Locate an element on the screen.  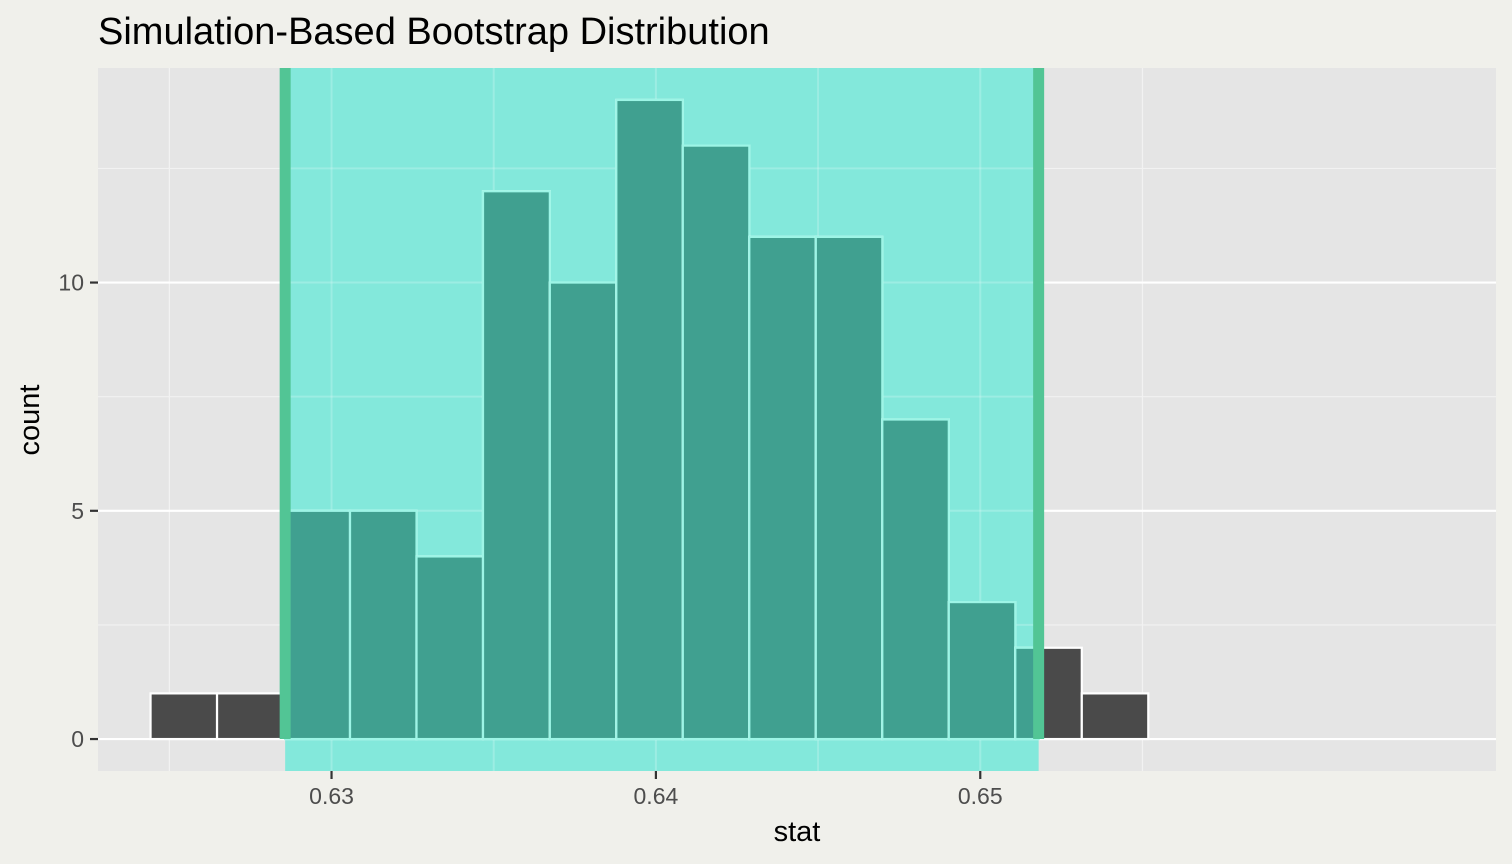
x-axis-title: stat is located at coordinates (797, 832).